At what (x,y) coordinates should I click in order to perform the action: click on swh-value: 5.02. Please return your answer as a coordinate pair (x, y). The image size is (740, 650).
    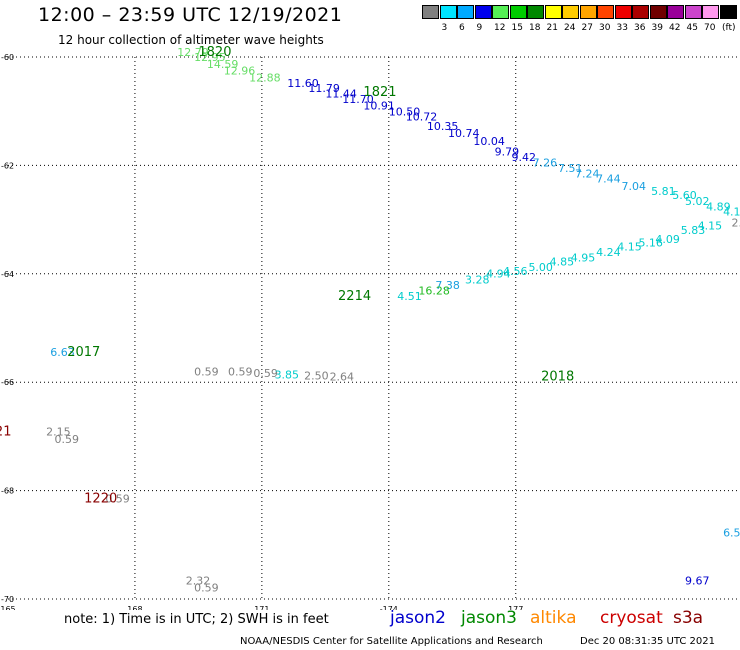
    Looking at the image, I should click on (697, 201).